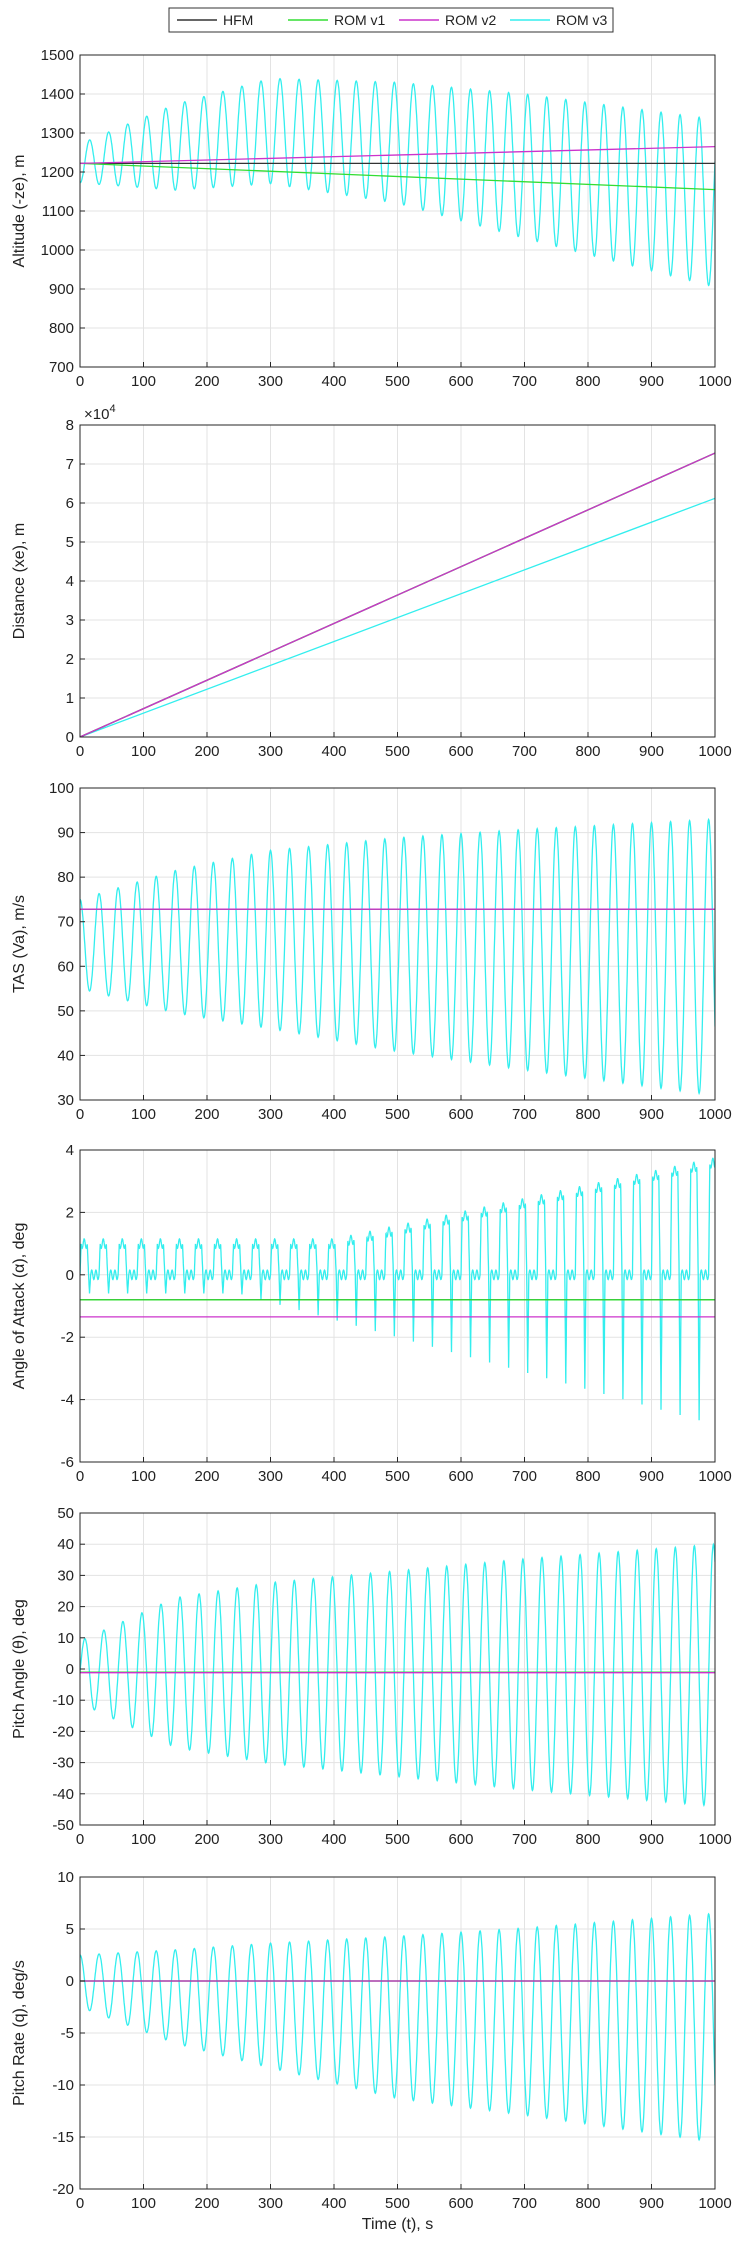 The image size is (750, 2267). What do you see at coordinates (63, 1794) in the screenshot?
I see `y-tick-label: -40` at bounding box center [63, 1794].